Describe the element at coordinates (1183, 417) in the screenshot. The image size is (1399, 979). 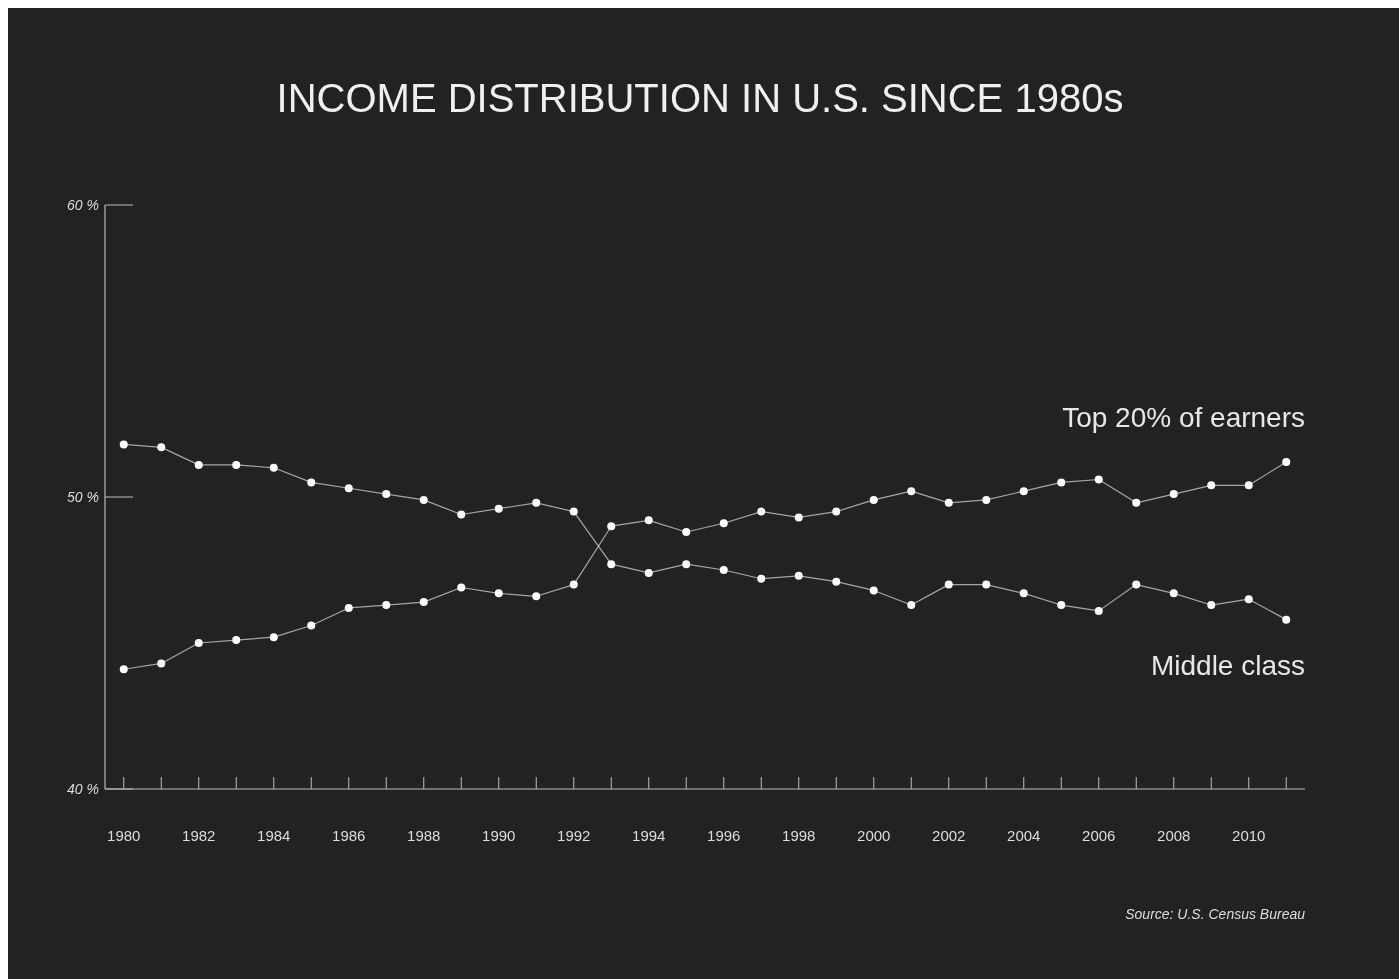
I see `series-label: Top 20% of earners` at that location.